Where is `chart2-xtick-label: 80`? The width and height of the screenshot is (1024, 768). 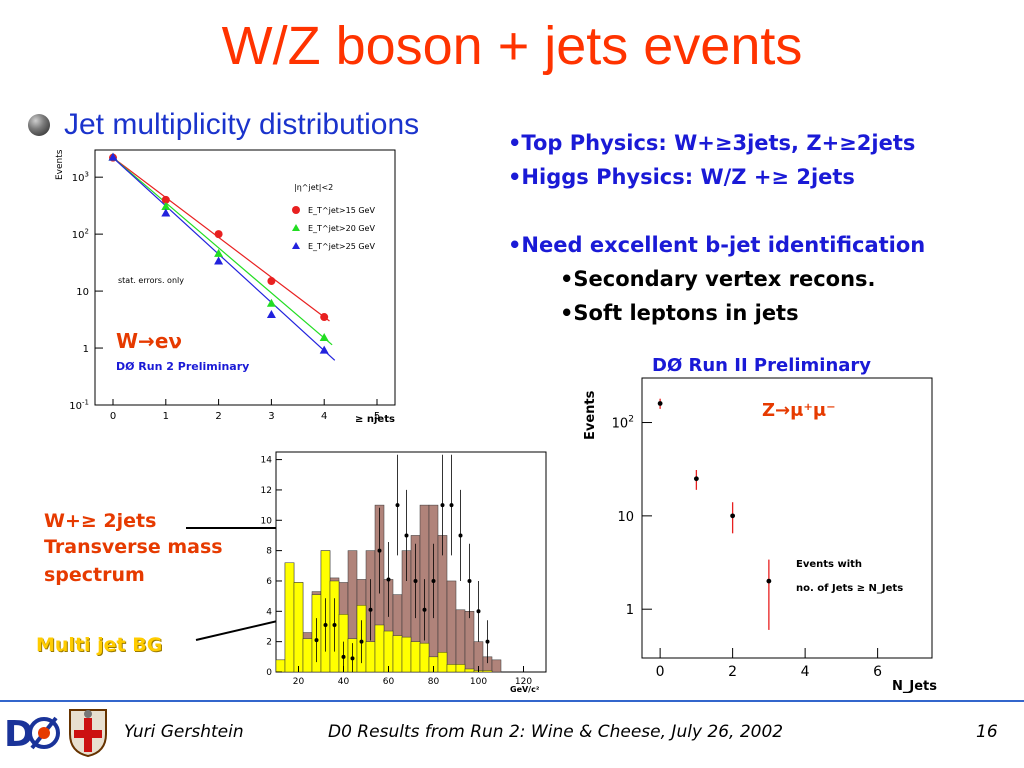 chart2-xtick-label: 80 is located at coordinates (434, 682).